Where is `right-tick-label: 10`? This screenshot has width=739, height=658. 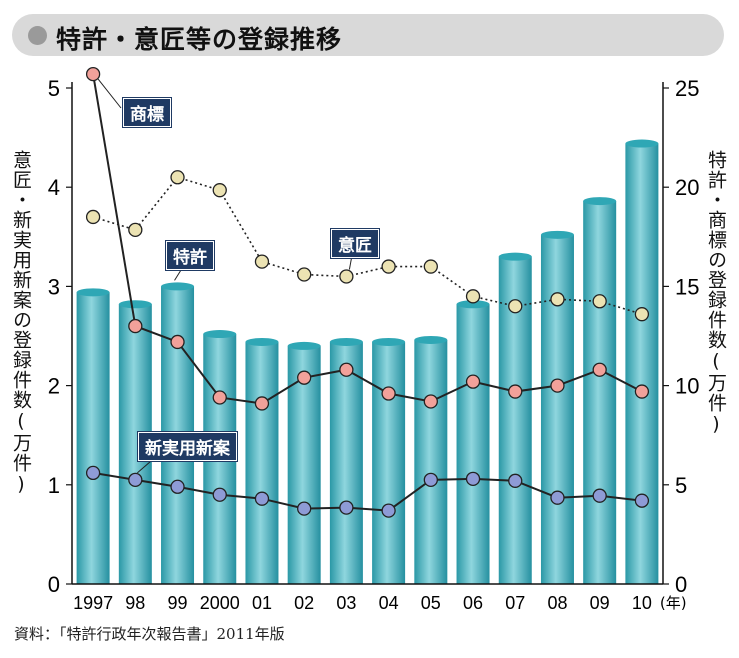 right-tick-label: 10 is located at coordinates (687, 386).